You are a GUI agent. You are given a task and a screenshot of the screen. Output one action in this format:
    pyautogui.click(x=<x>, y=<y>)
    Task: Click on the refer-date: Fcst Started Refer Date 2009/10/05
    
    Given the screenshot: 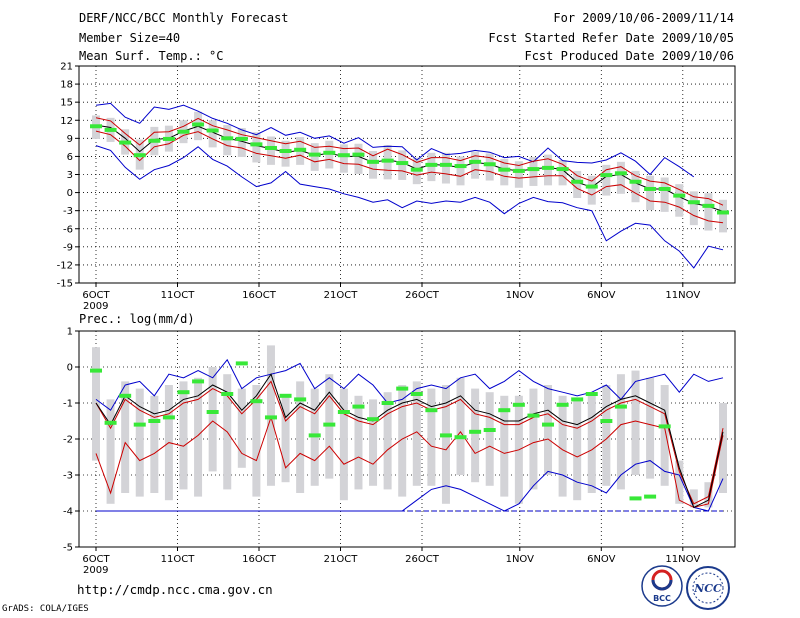 What is the action you would take?
    pyautogui.click(x=611, y=38)
    